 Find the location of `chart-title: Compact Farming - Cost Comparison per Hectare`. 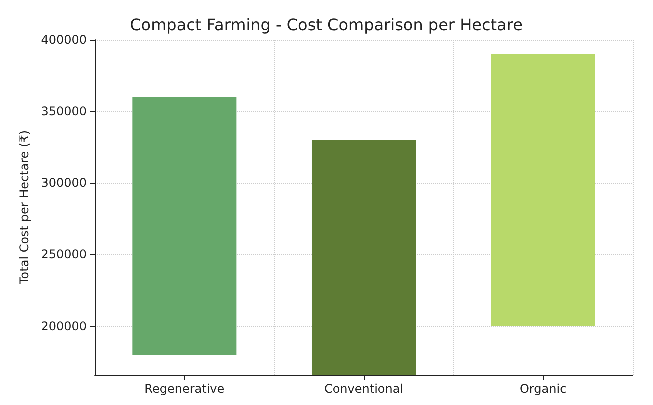

chart-title: Compact Farming - Cost Comparison per Hectare is located at coordinates (326, 25).